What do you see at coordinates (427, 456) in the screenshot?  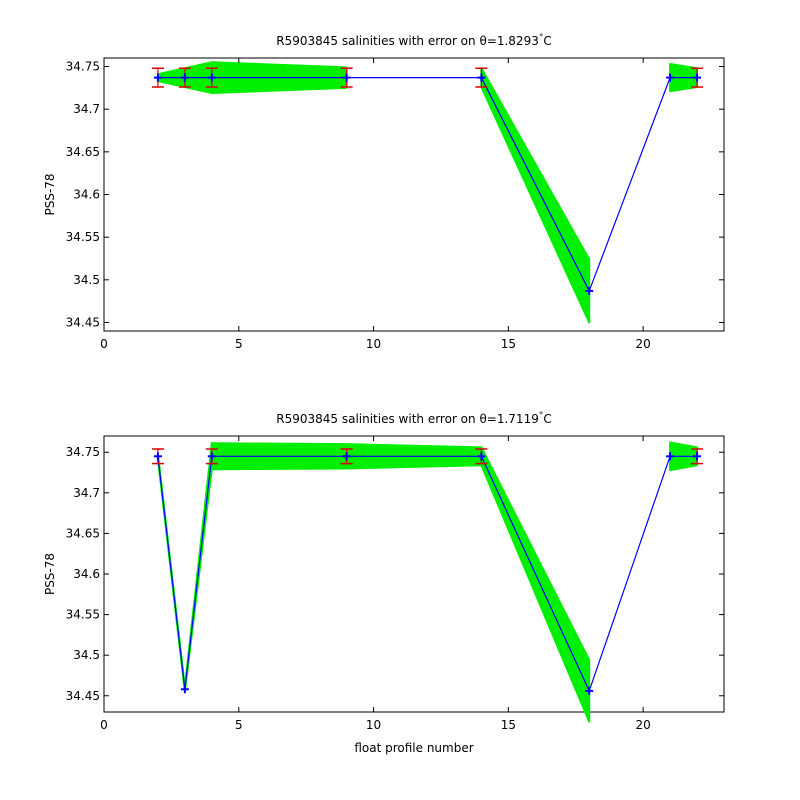 I see `error-bars` at bounding box center [427, 456].